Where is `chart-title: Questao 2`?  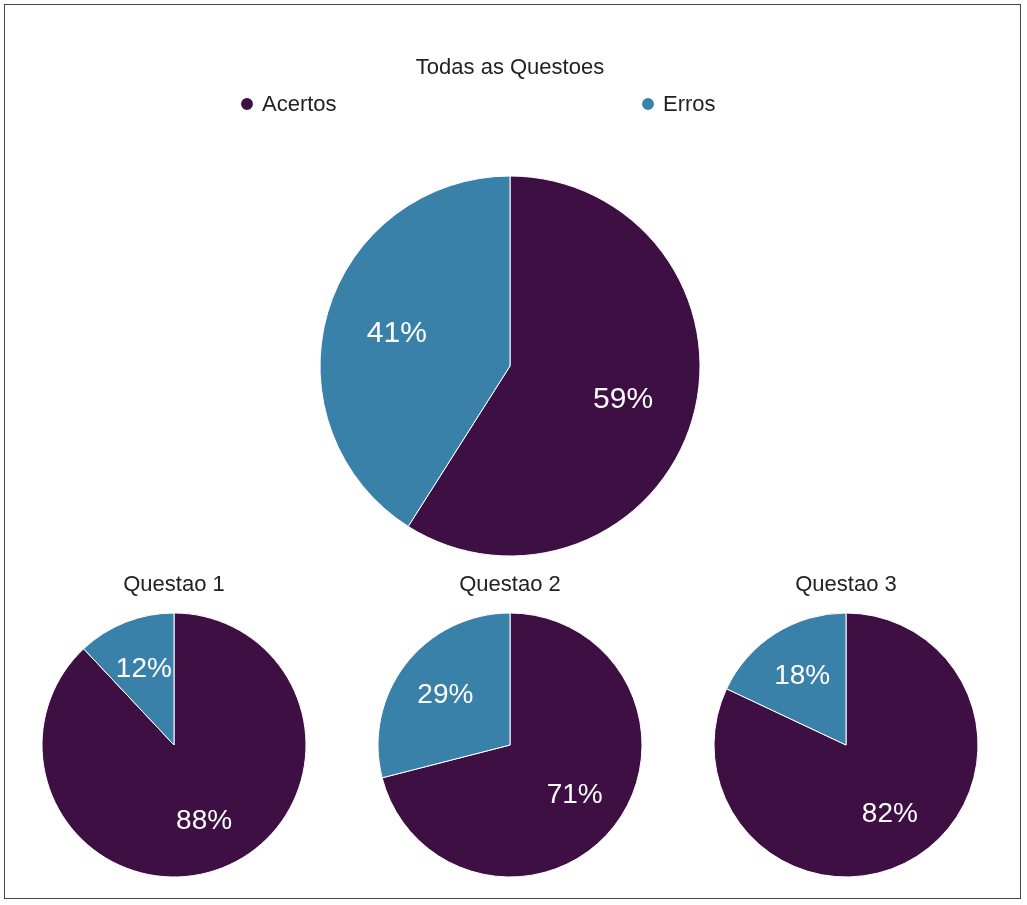 chart-title: Questao 2 is located at coordinates (510, 583).